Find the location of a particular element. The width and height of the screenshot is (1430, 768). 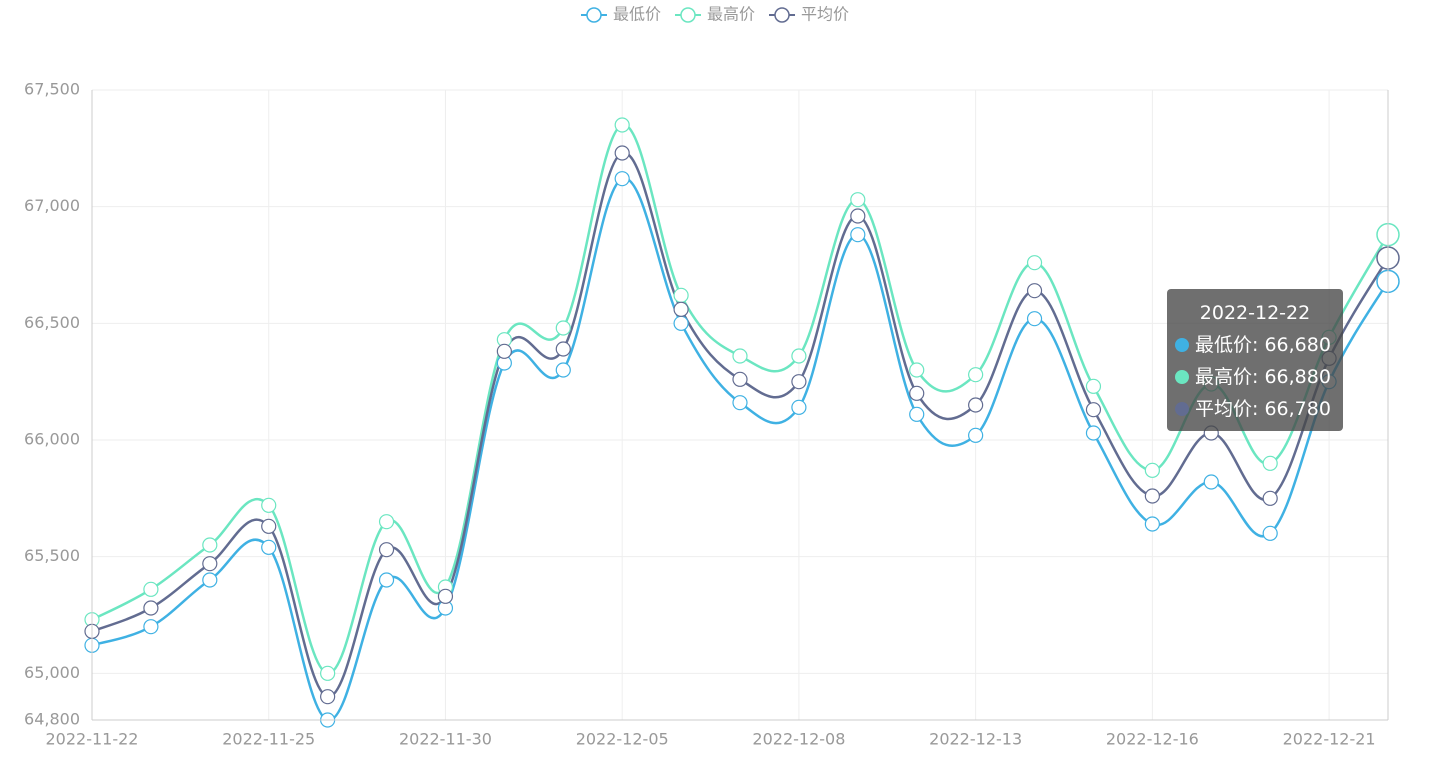

x-tick-label: 2022-11-25 is located at coordinates (268, 739).